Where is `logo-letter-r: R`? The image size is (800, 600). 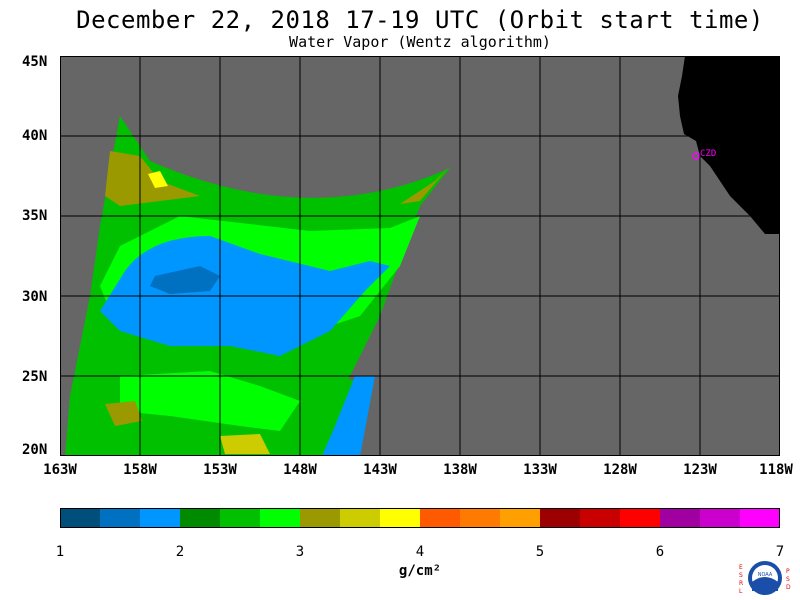 logo-letter-r: R is located at coordinates (741, 583).